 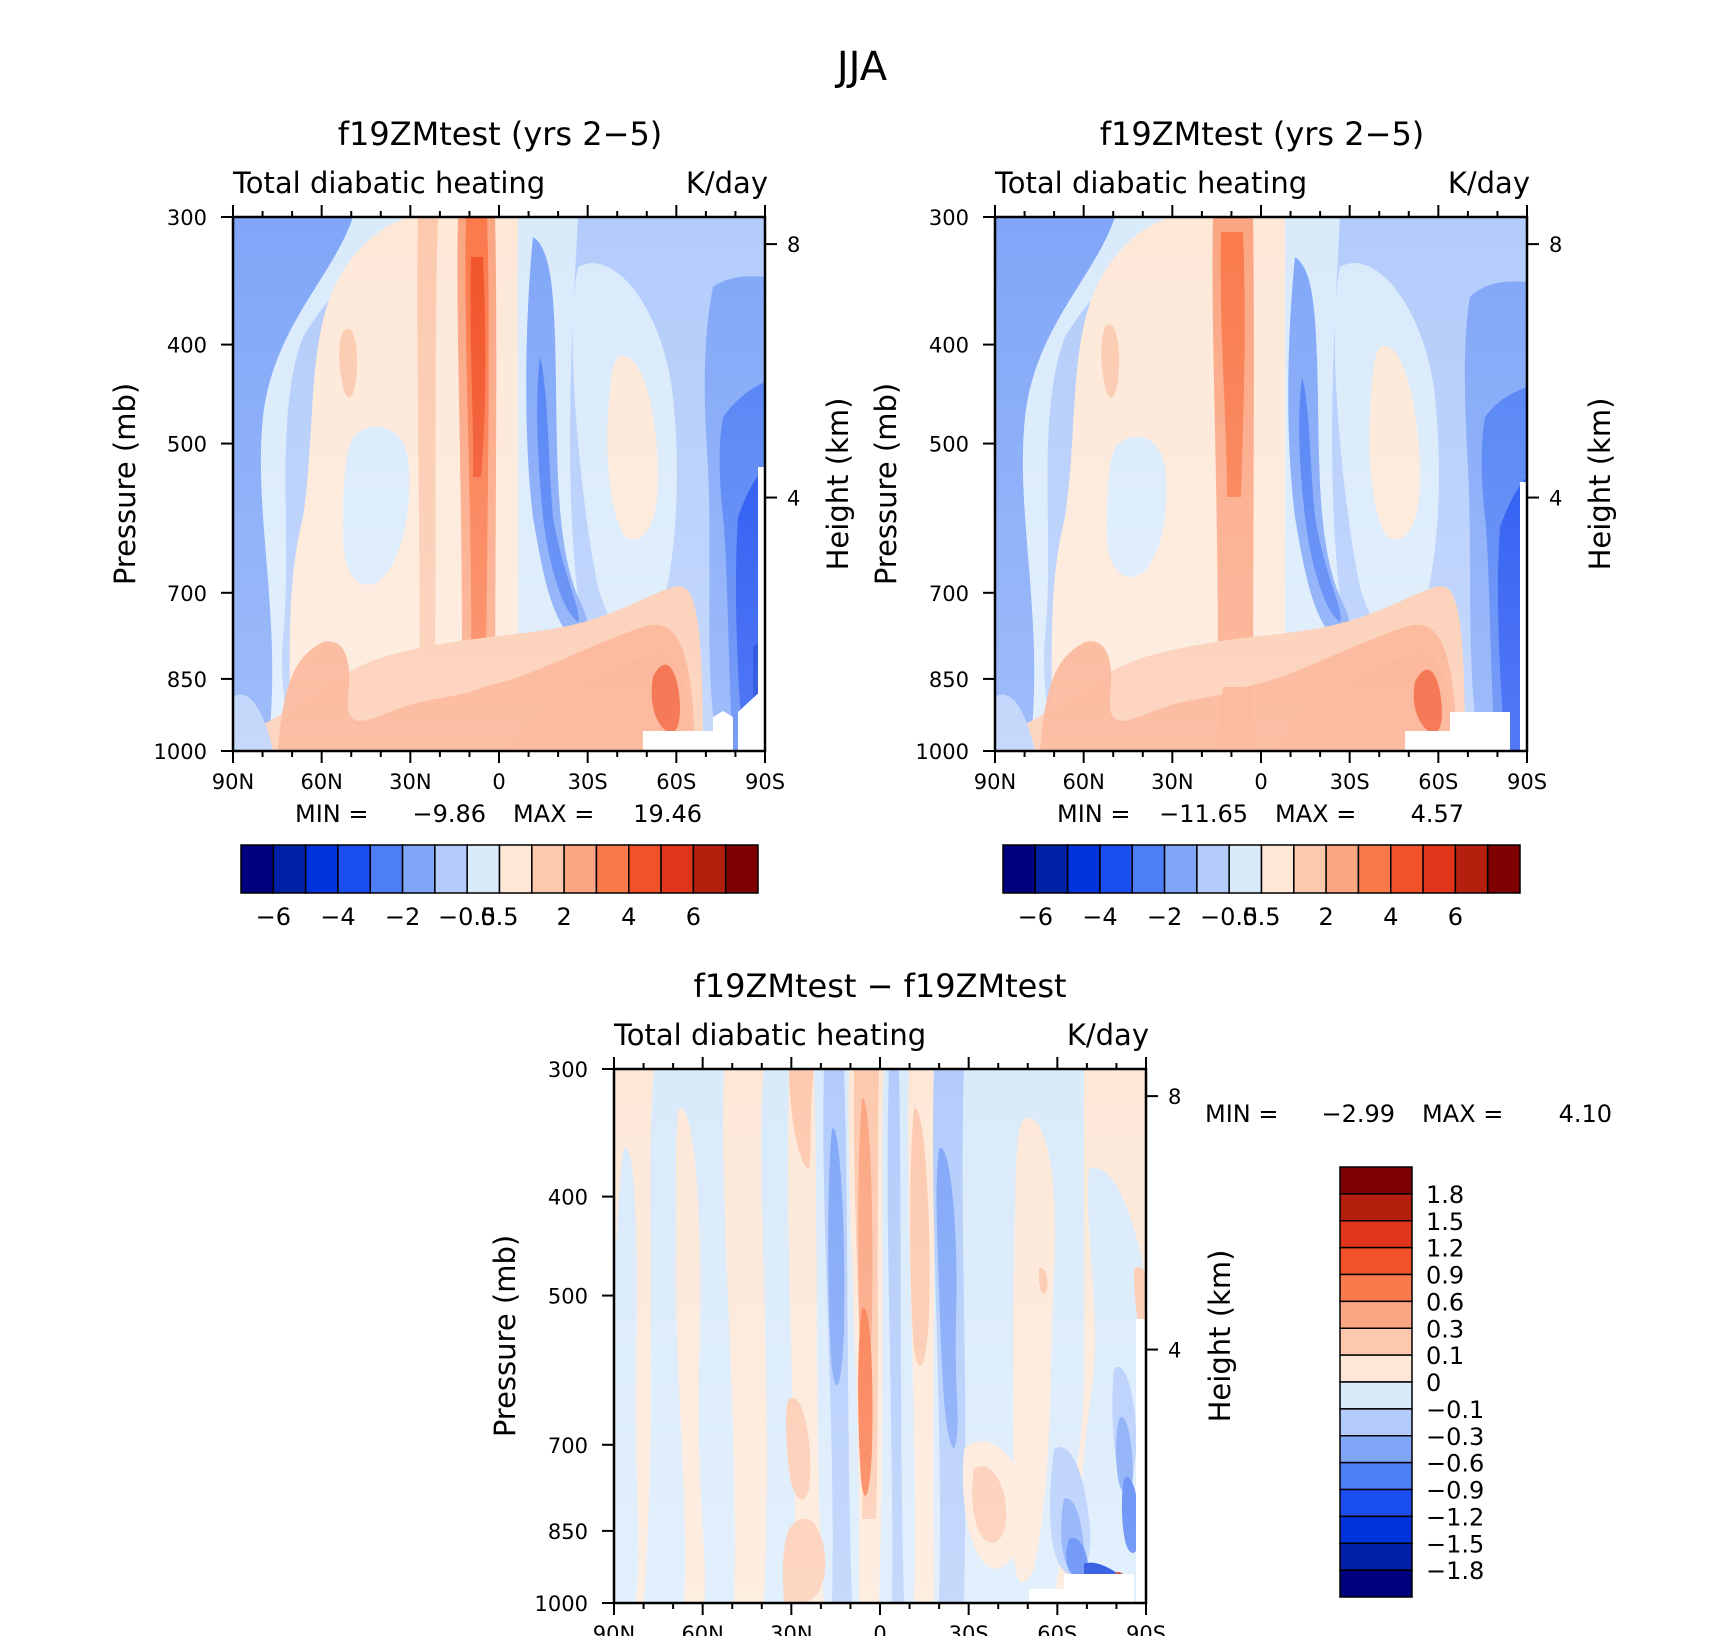 I want to click on colorbar-label: −0.5, so click(x=1229, y=917).